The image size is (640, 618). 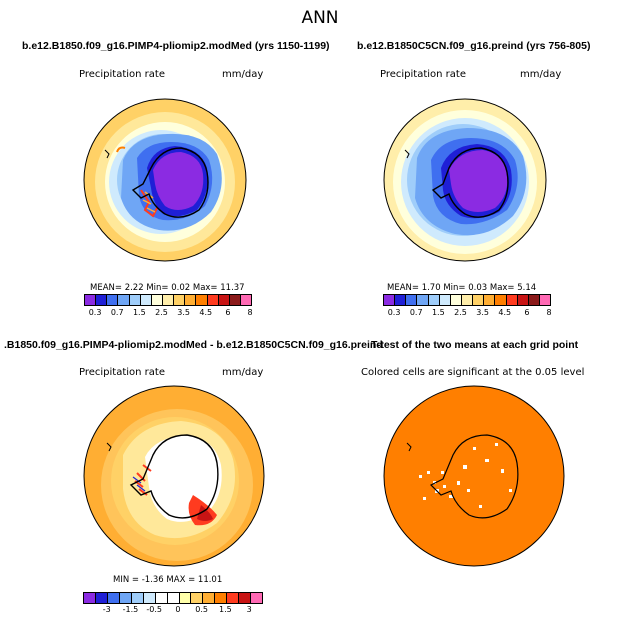 I want to click on panel1-map, so click(x=165, y=180).